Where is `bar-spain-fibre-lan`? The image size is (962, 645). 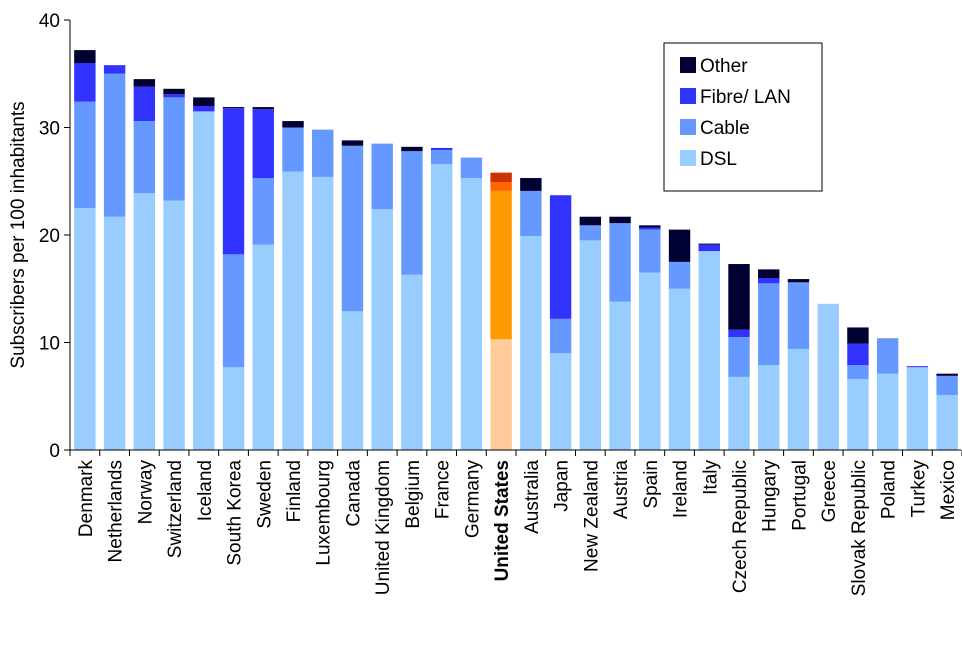
bar-spain-fibre-lan is located at coordinates (650, 228).